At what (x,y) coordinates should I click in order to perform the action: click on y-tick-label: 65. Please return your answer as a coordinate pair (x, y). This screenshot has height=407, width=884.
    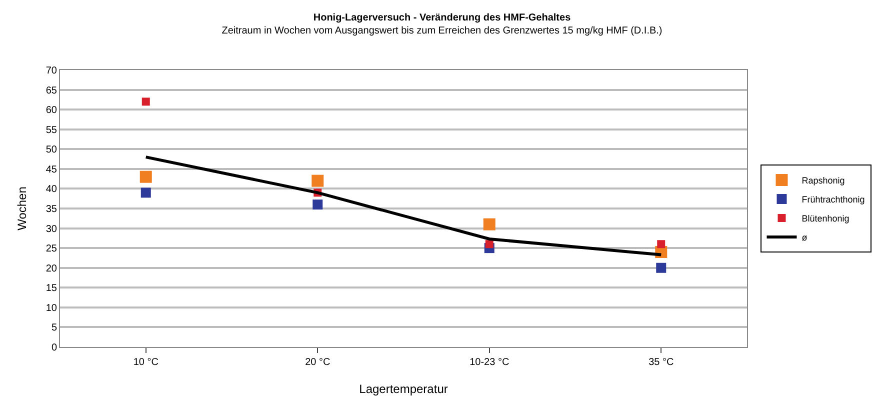
    Looking at the image, I should click on (52, 90).